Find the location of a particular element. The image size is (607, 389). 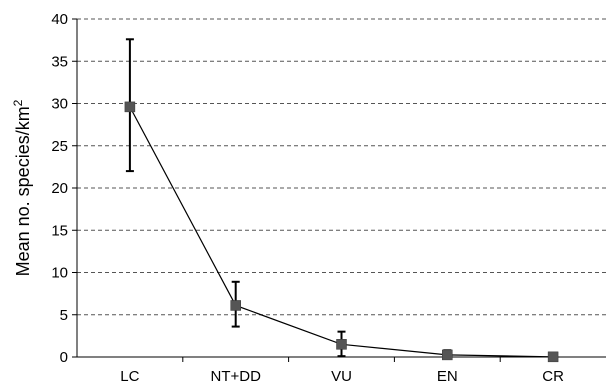

x-tick-label: NT+DD is located at coordinates (235, 376).